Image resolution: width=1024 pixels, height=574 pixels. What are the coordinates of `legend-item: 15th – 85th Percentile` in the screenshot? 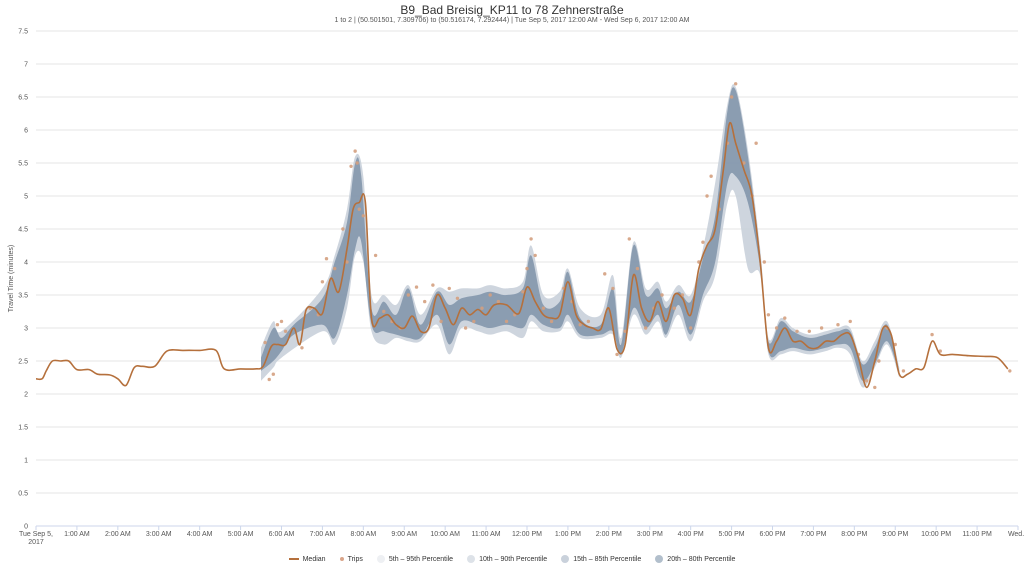 It's located at (601, 559).